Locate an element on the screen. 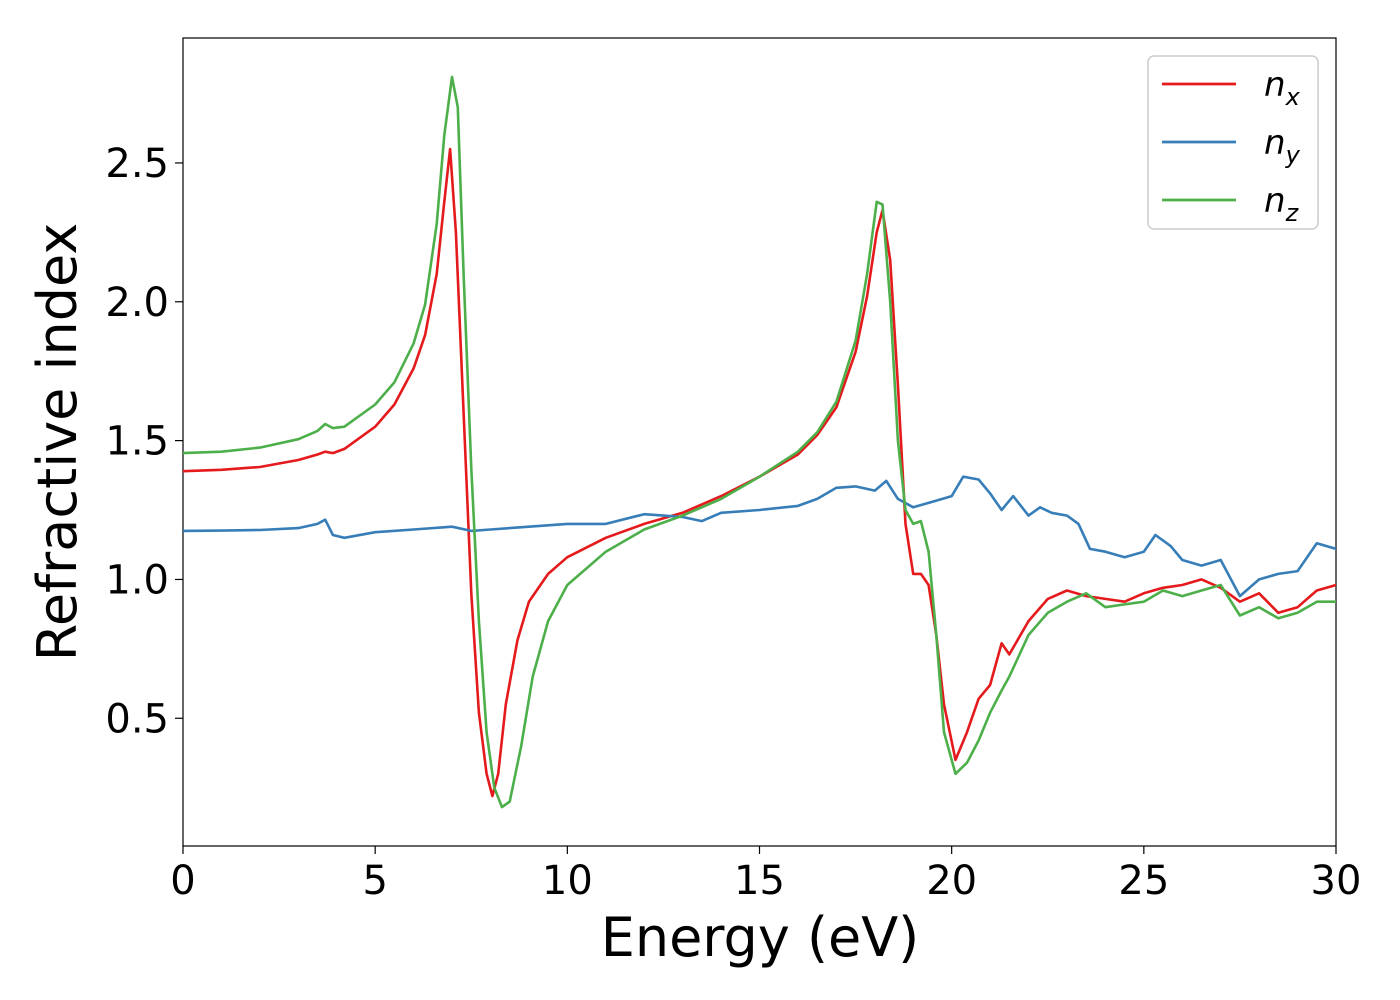 The width and height of the screenshot is (1400, 1000). x-tick-label: 25 is located at coordinates (1143, 881).